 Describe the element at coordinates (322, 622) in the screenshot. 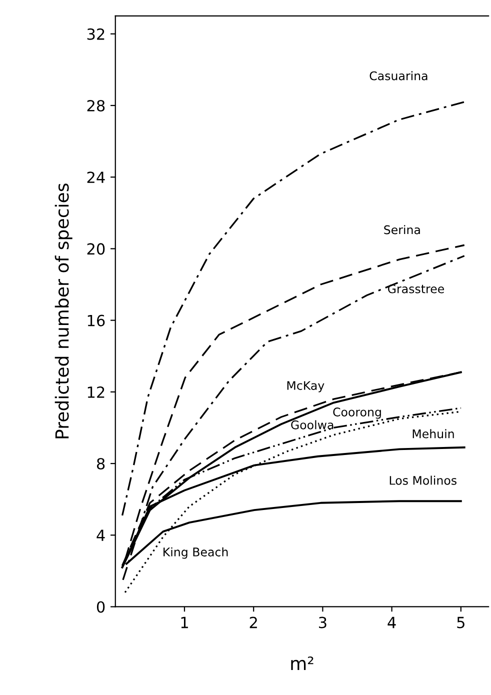

I see `x-tick-label: 3` at that location.